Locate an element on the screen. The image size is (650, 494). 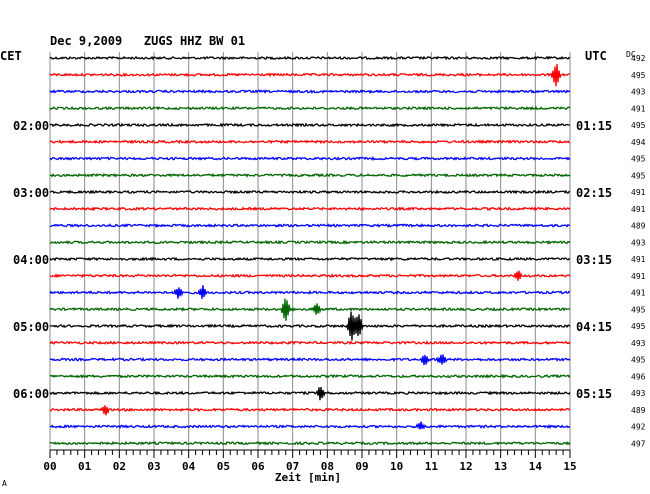
x-tick-label: 06 is located at coordinates (258, 466).